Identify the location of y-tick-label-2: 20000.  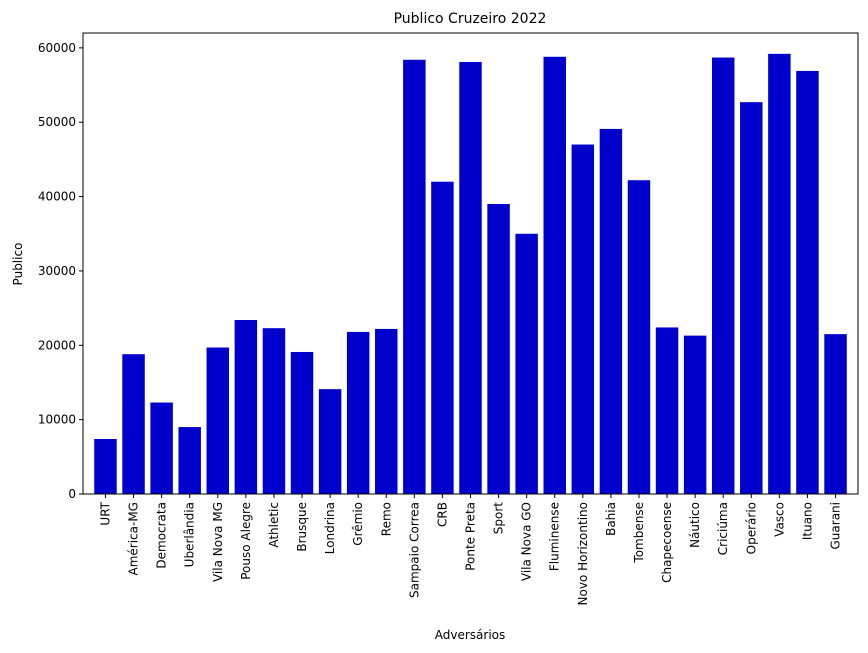
(57, 345).